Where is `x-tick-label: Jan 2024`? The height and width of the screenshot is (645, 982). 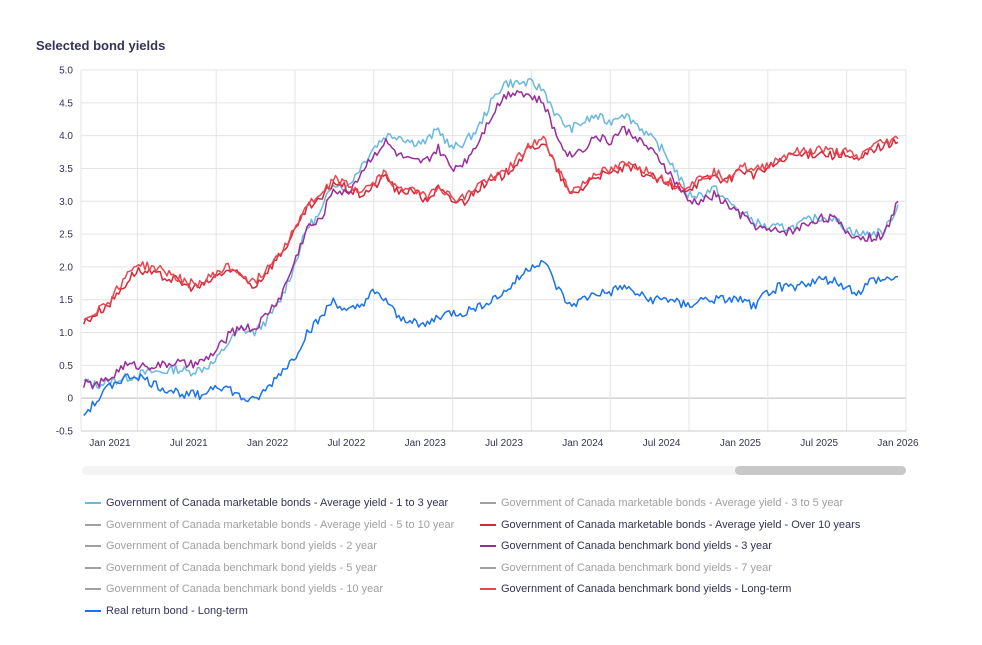 x-tick-label: Jan 2024 is located at coordinates (583, 443).